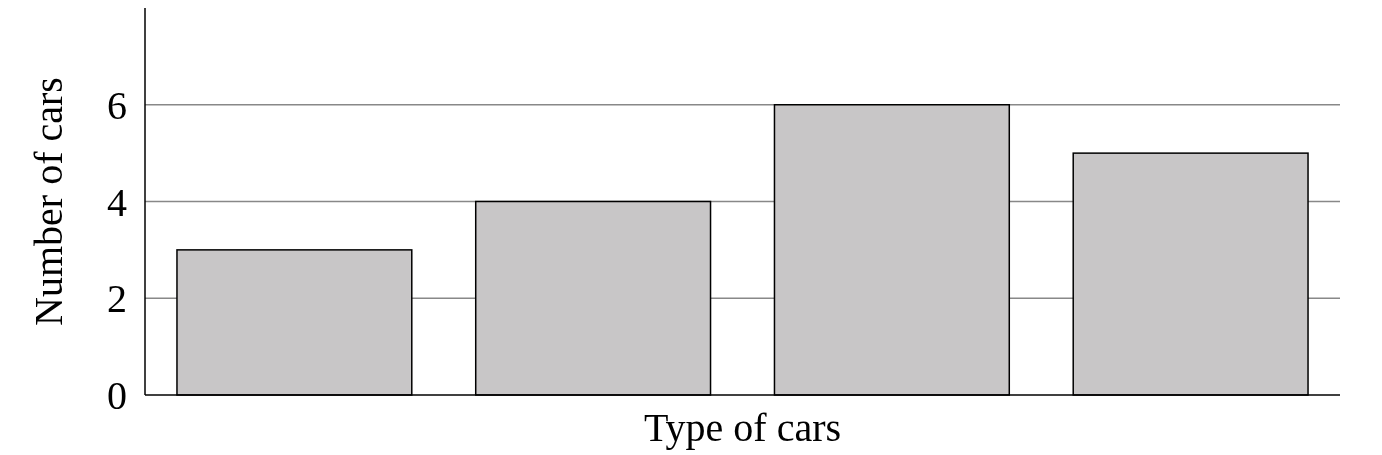 The width and height of the screenshot is (1382, 455). Describe the element at coordinates (742, 427) in the screenshot. I see `x-axis-title: Type of cars` at that location.